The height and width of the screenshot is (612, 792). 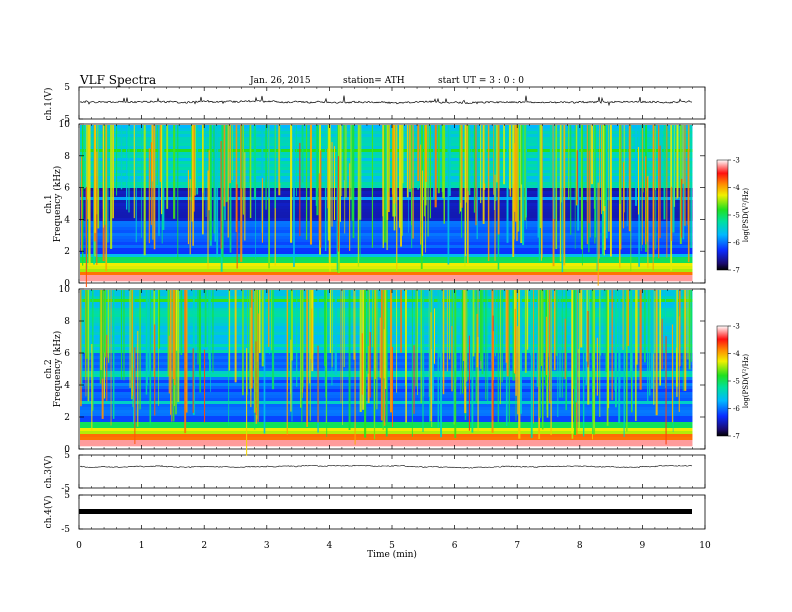 I want to click on ch1-ylabel-line1: ch.1, so click(x=49, y=203).